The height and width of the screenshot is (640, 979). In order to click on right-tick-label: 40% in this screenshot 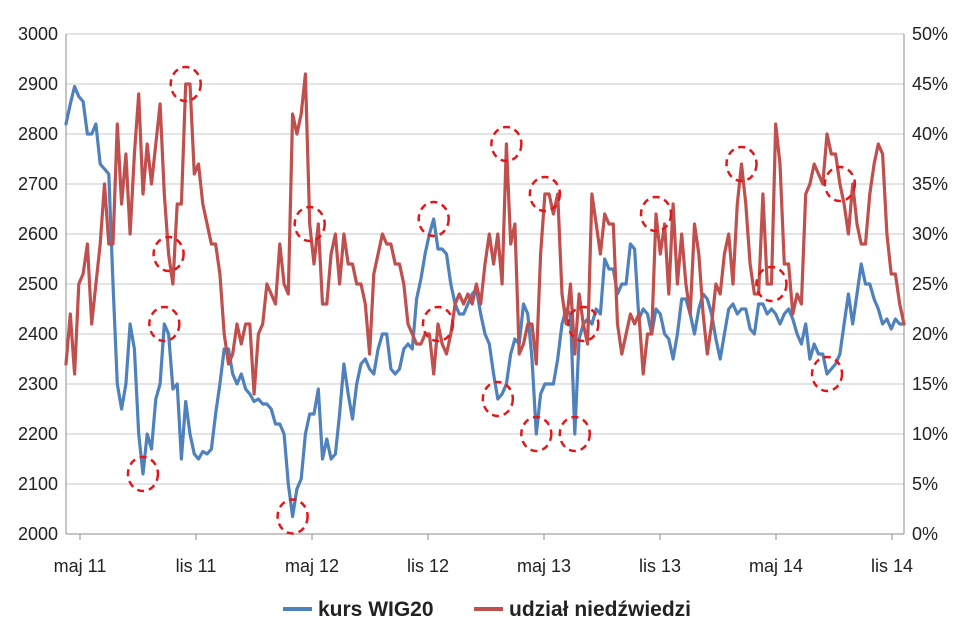, I will do `click(930, 134)`.